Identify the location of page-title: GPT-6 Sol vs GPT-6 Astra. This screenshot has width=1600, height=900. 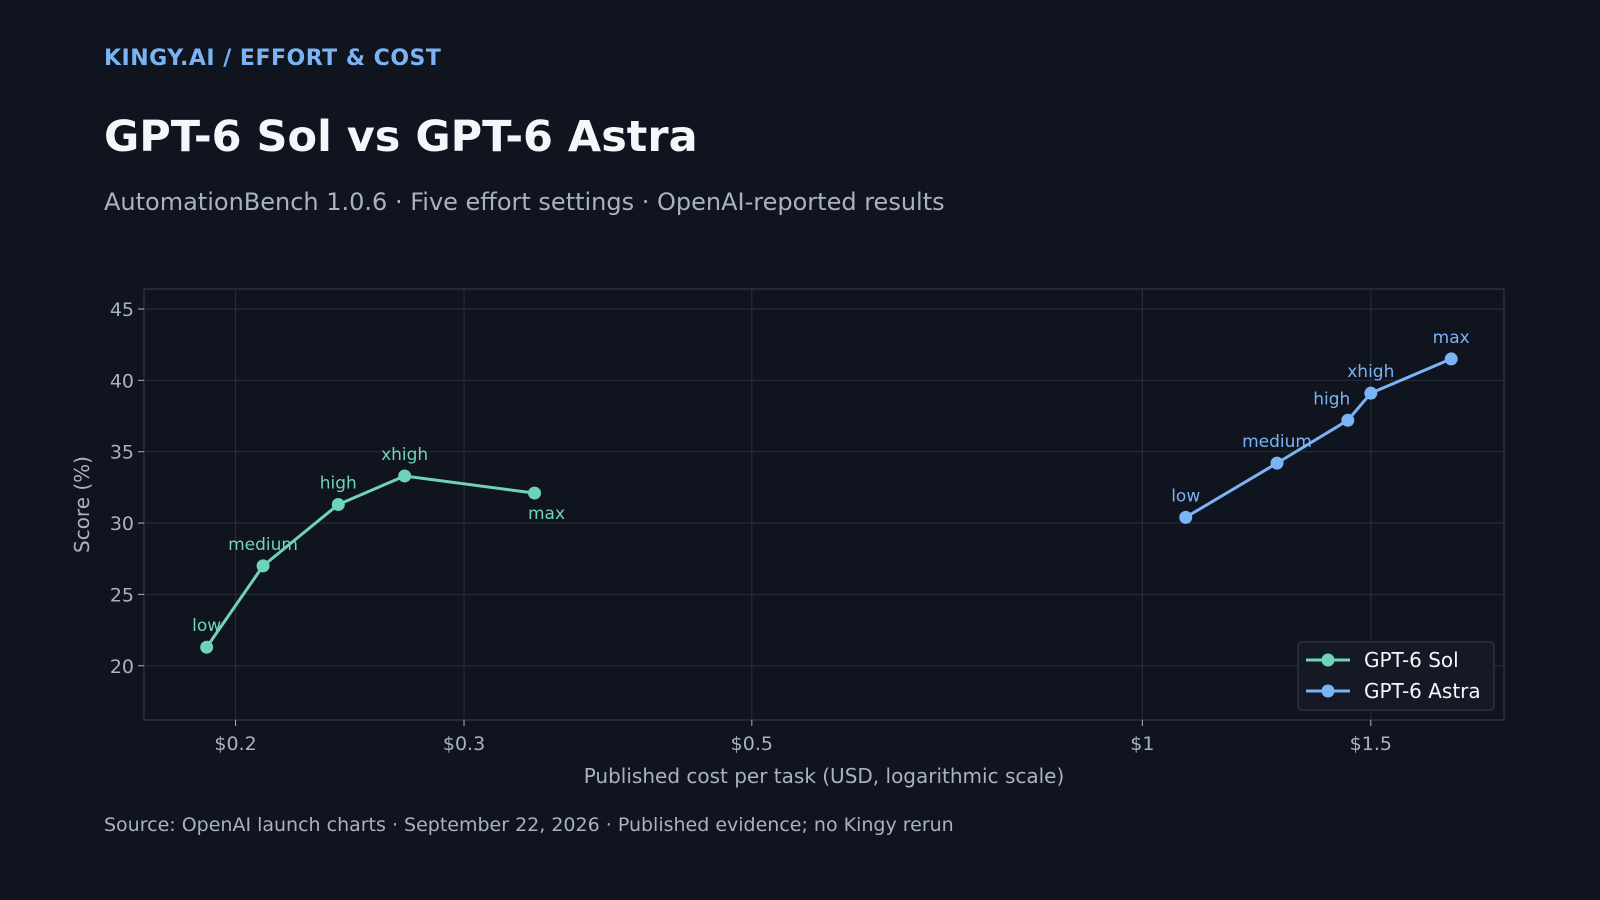
(401, 137).